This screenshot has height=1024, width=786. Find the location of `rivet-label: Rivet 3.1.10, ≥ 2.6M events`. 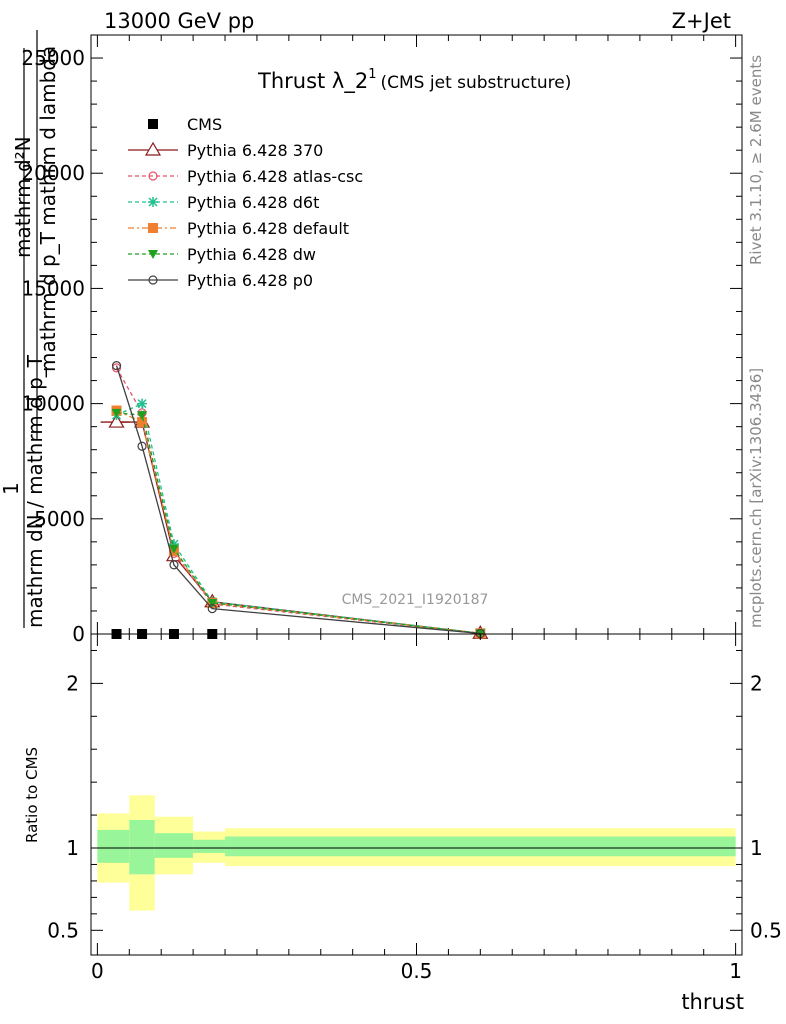

rivet-label: Rivet 3.1.10, ≥ 2.6M events is located at coordinates (756, 160).